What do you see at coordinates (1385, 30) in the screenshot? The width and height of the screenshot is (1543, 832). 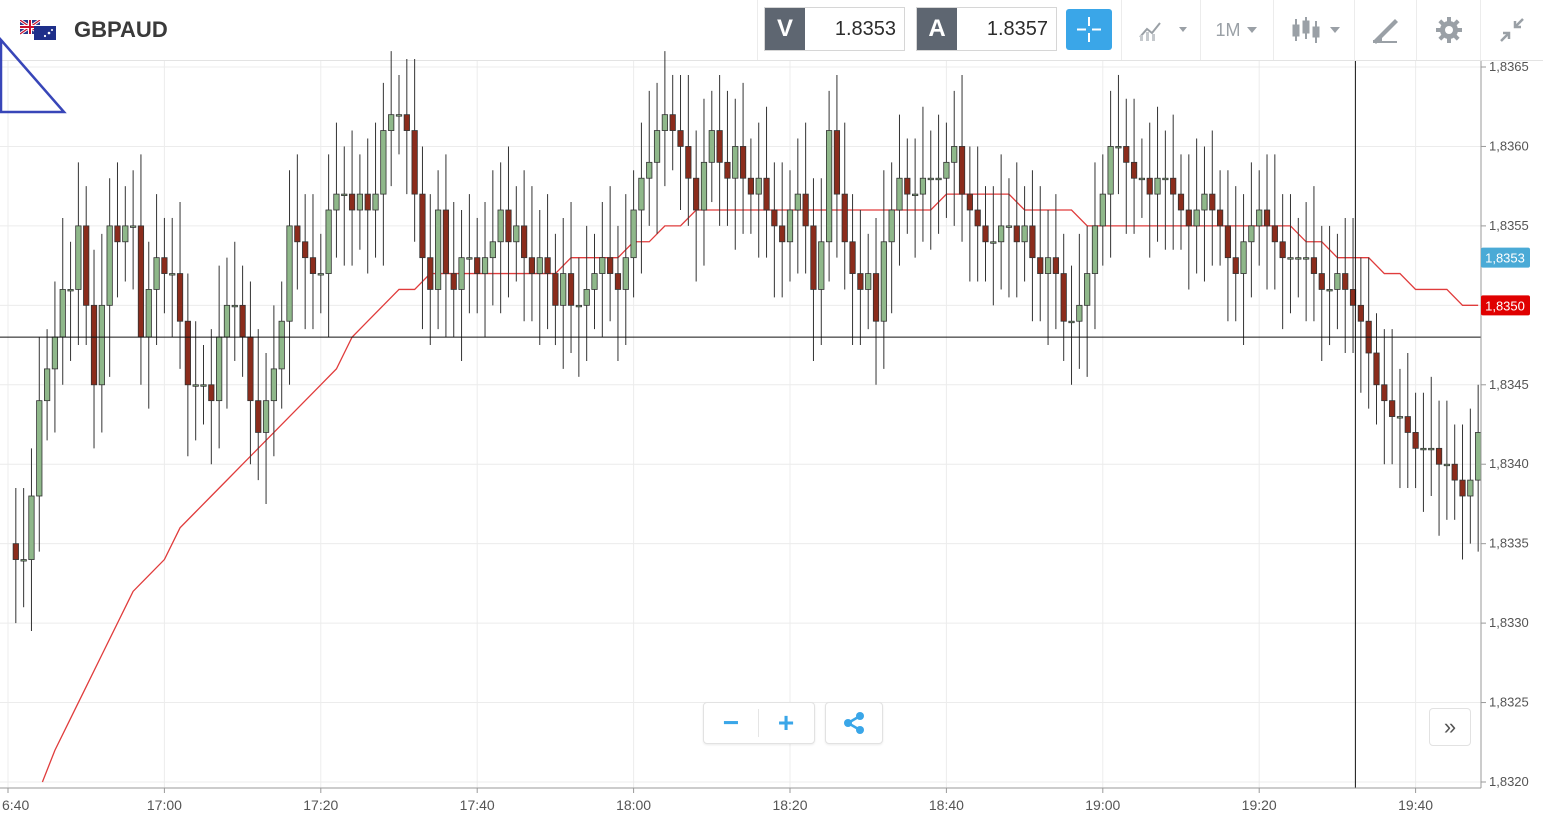 I see `drawing-tools-button` at bounding box center [1385, 30].